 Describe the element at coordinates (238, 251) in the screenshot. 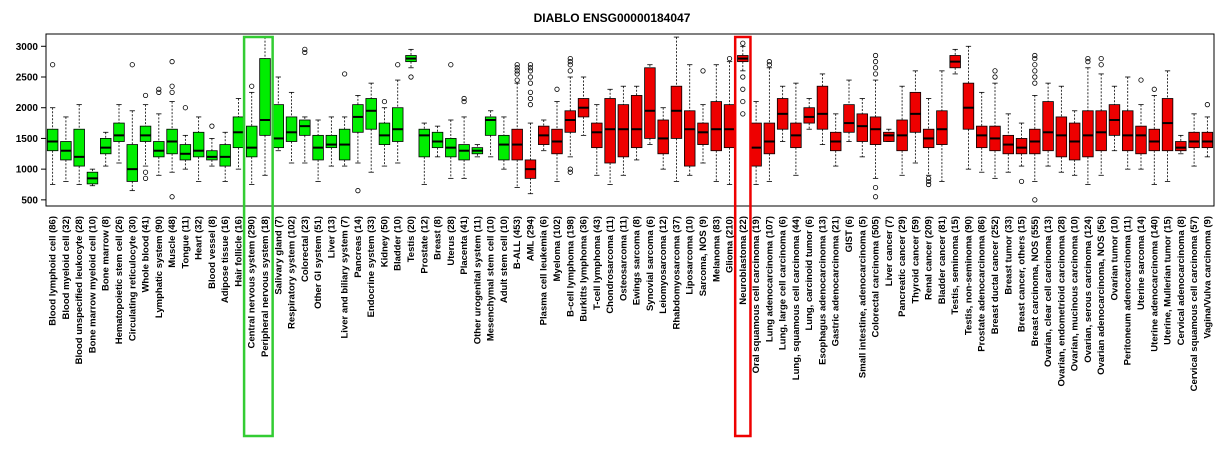

I see `x-tick-label: Hair follicle (16)` at that location.